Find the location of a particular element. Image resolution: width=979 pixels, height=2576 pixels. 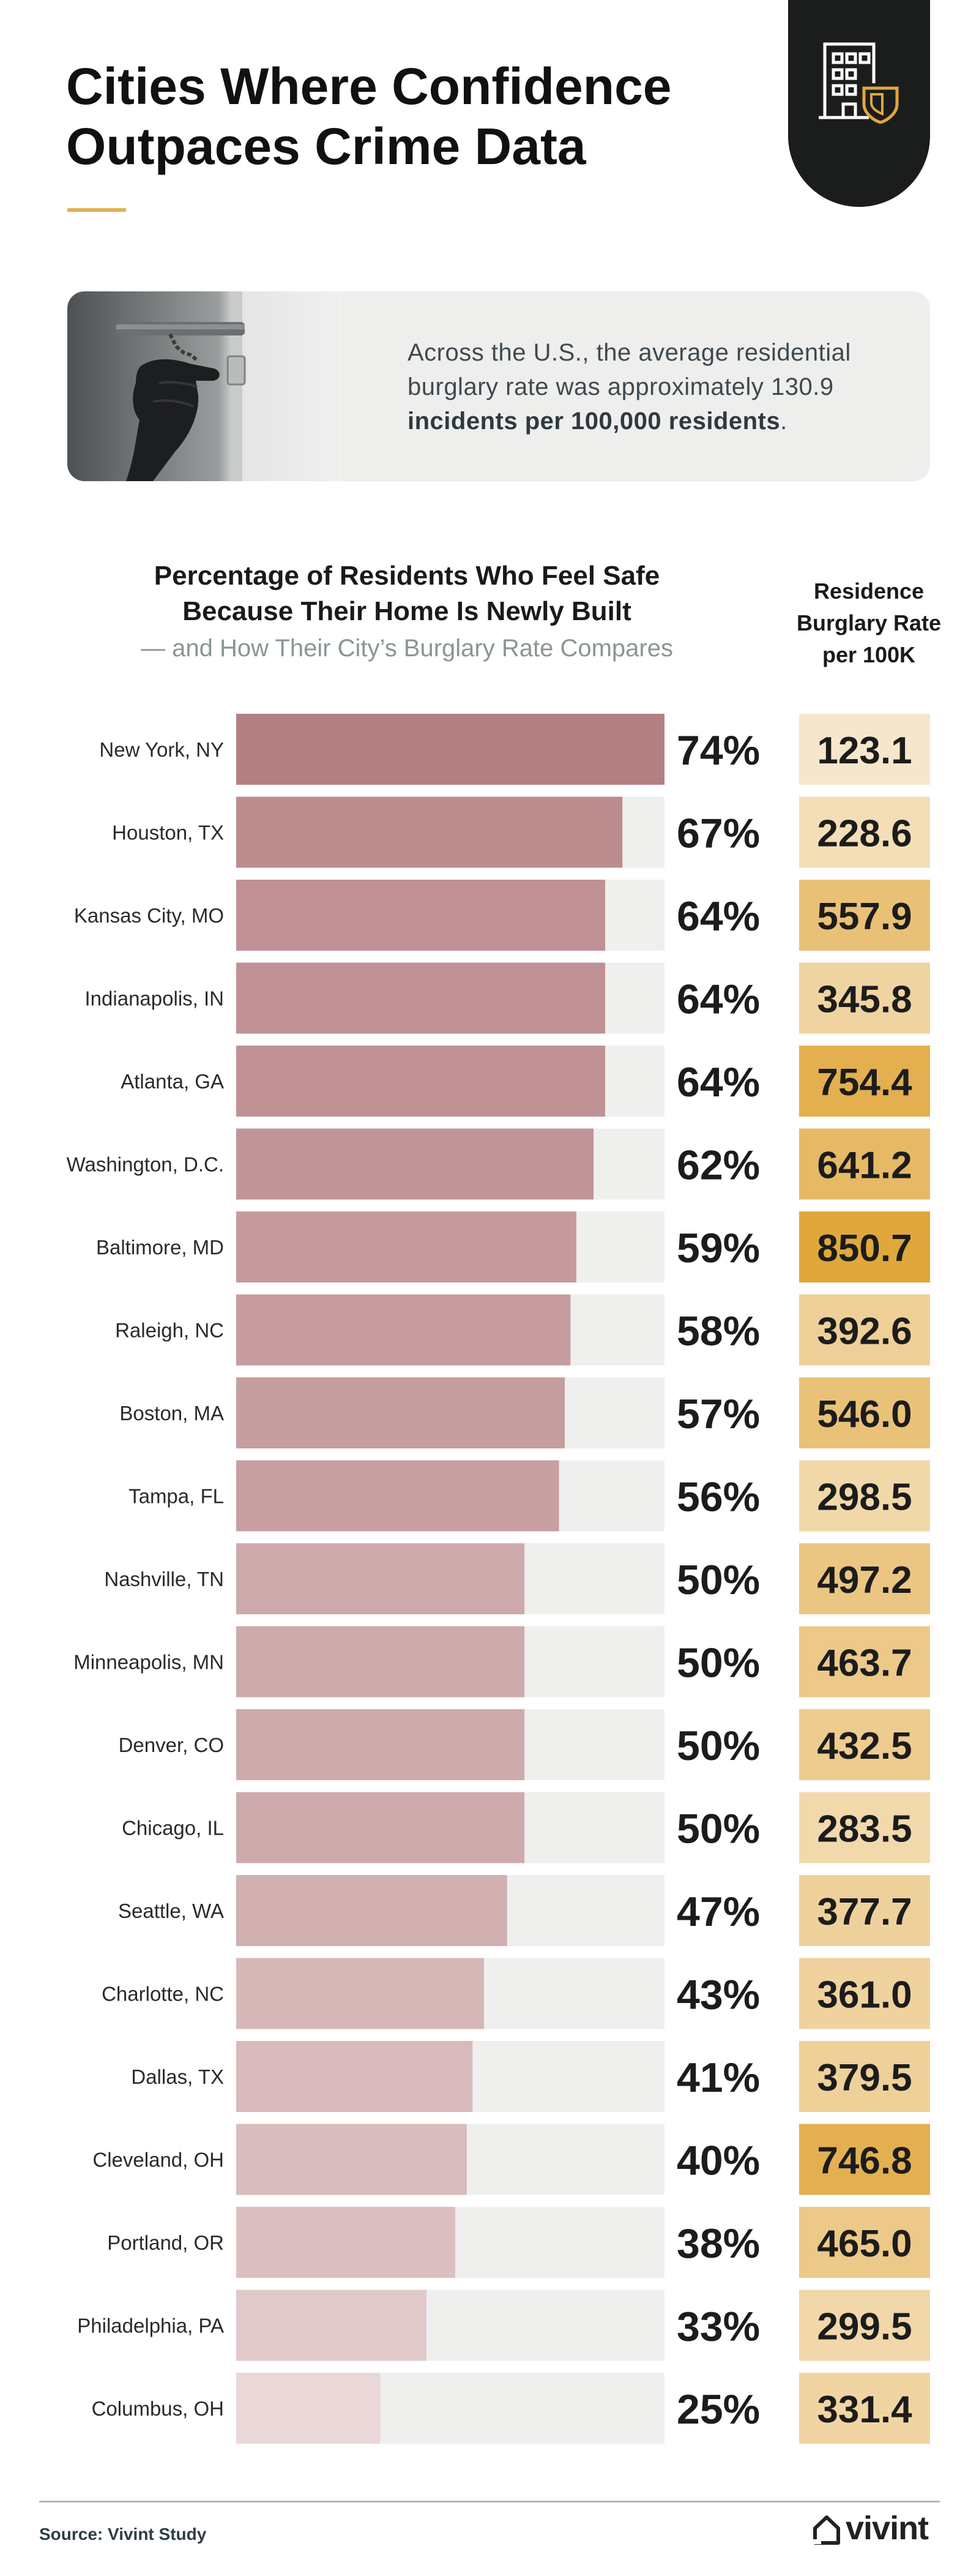

rate-label: 641.2 is located at coordinates (864, 1166).